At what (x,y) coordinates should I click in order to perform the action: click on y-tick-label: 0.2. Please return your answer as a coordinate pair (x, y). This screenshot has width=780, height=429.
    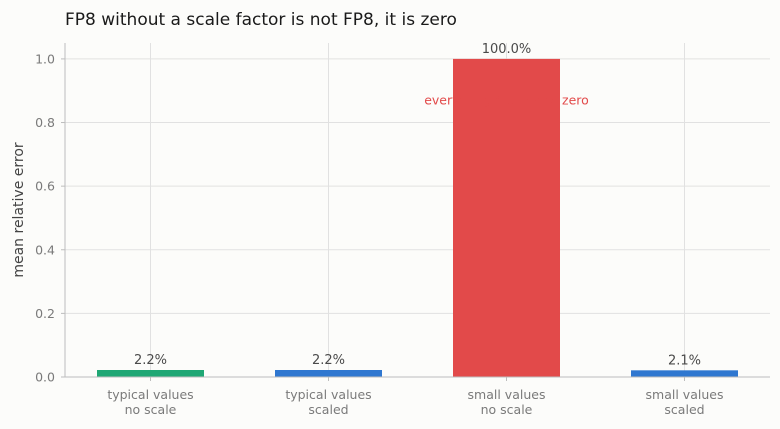
    Looking at the image, I should click on (45, 313).